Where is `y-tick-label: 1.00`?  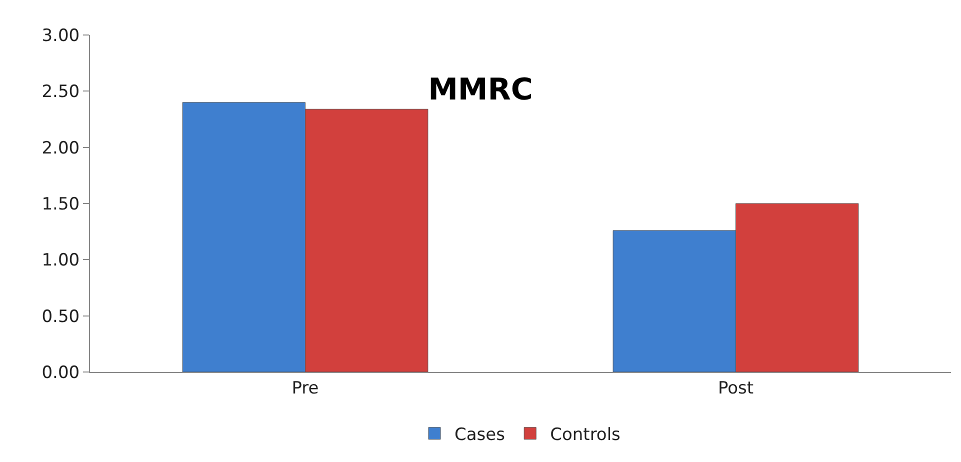
y-tick-label: 1.00 is located at coordinates (61, 260).